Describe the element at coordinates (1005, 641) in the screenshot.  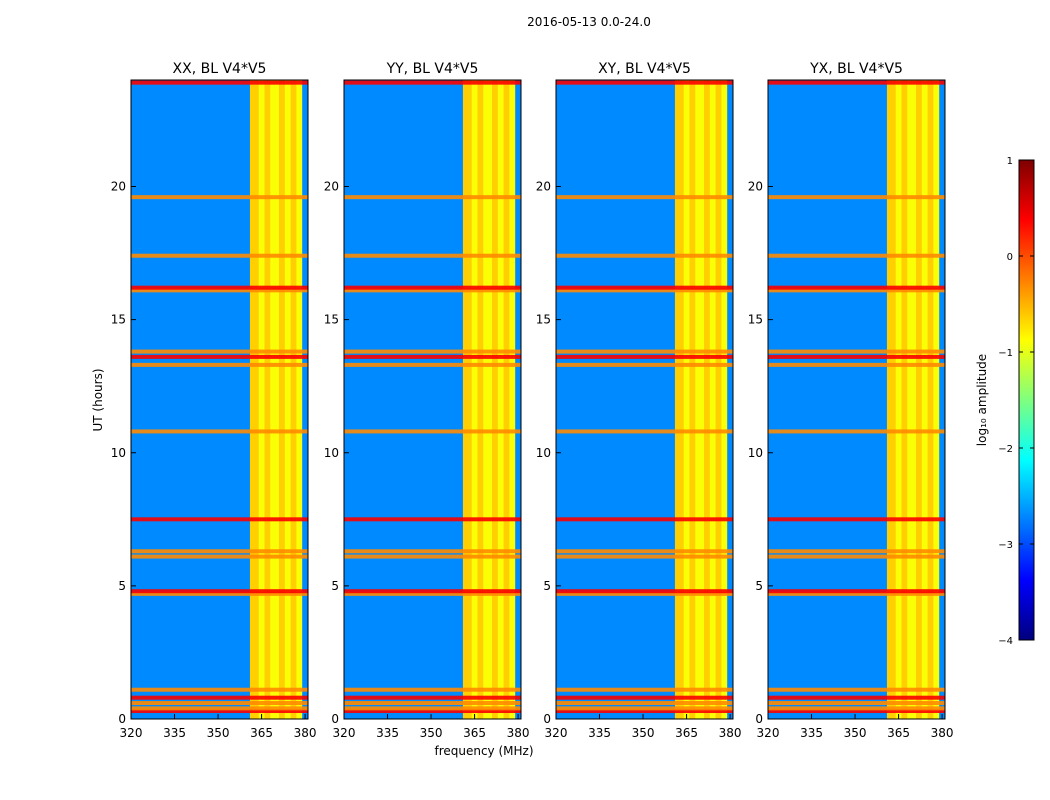
I see `colorbar-tick-label: −4` at that location.